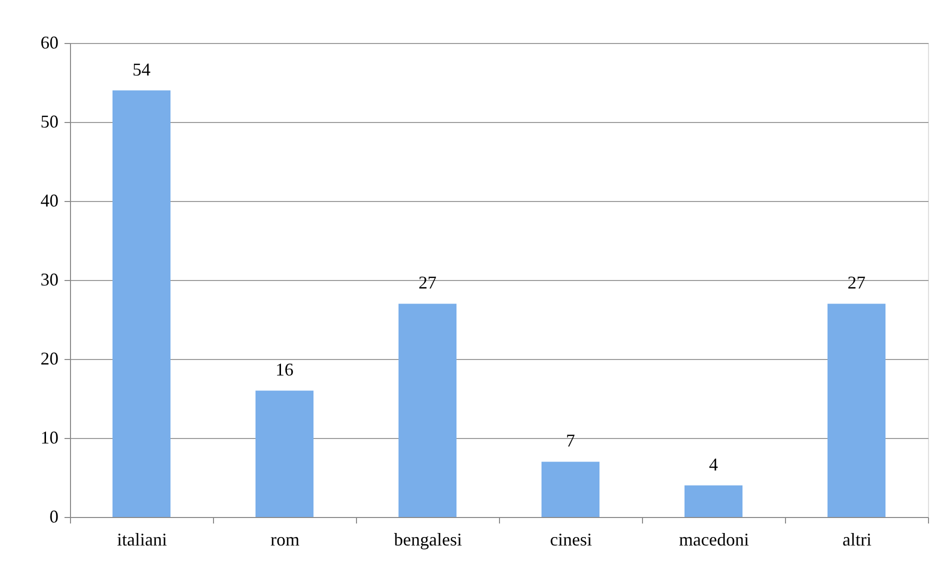  What do you see at coordinates (285, 370) in the screenshot?
I see `data-label: 16` at bounding box center [285, 370].